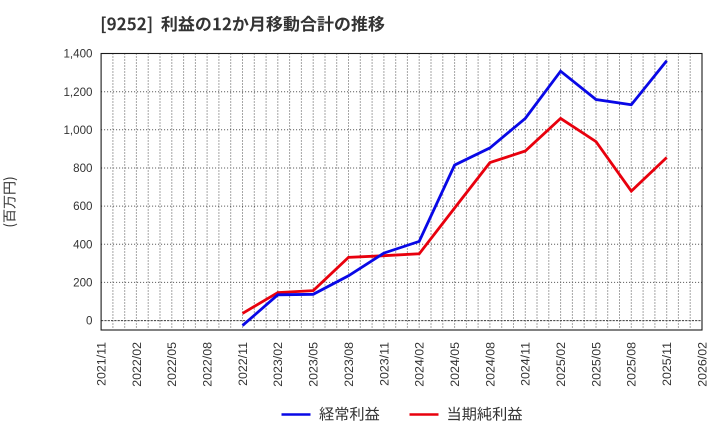  I want to click on svg-text: 1,400, so click(77, 54).